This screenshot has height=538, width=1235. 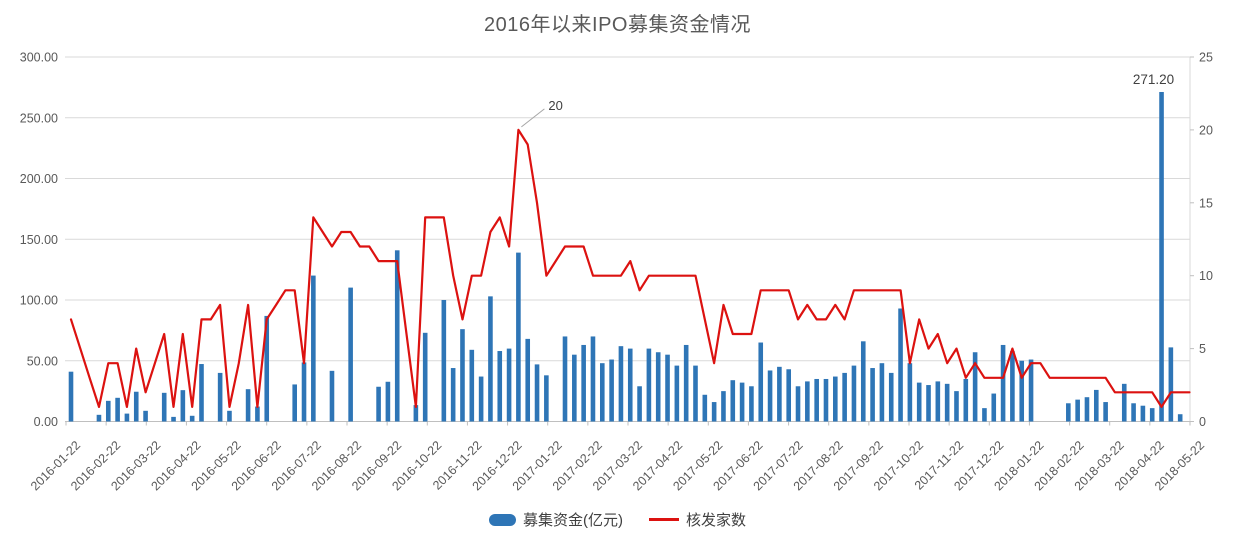 I want to click on approvals-line-swatch-icon, so click(x=663, y=519).